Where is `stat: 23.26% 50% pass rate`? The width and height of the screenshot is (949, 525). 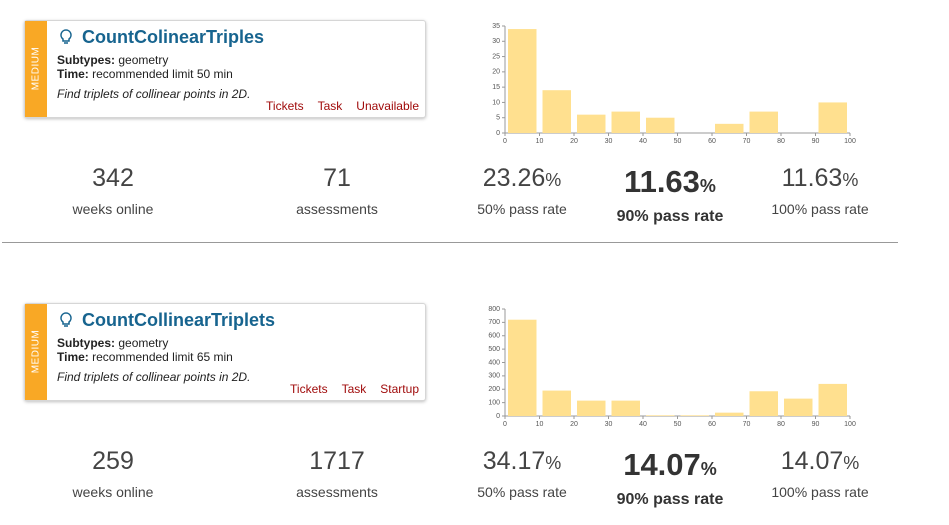 stat: 23.26% 50% pass rate is located at coordinates (522, 190).